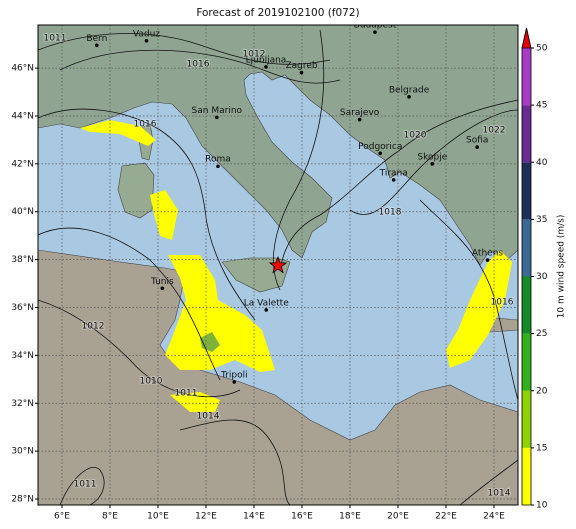  I want to click on event-marker, so click(278, 264).